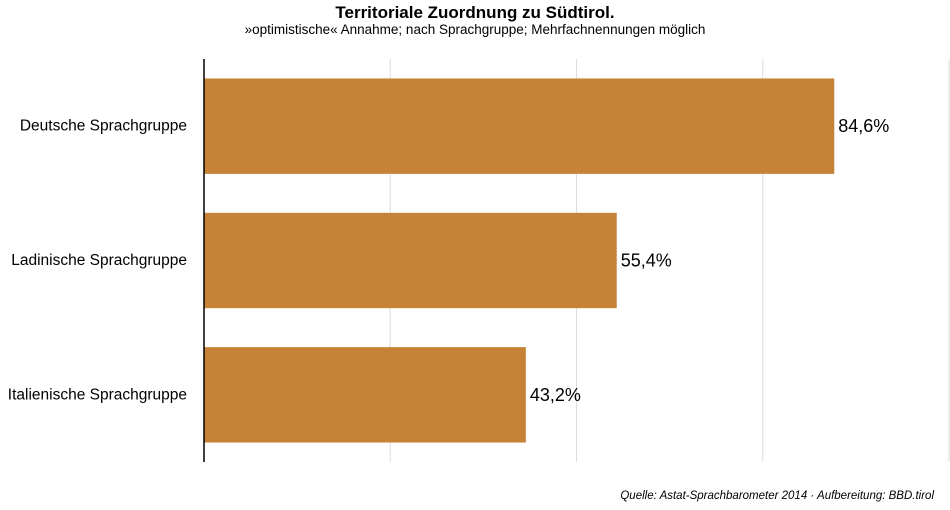  Describe the element at coordinates (555, 395) in the screenshot. I see `value-label: 43,2%` at that location.